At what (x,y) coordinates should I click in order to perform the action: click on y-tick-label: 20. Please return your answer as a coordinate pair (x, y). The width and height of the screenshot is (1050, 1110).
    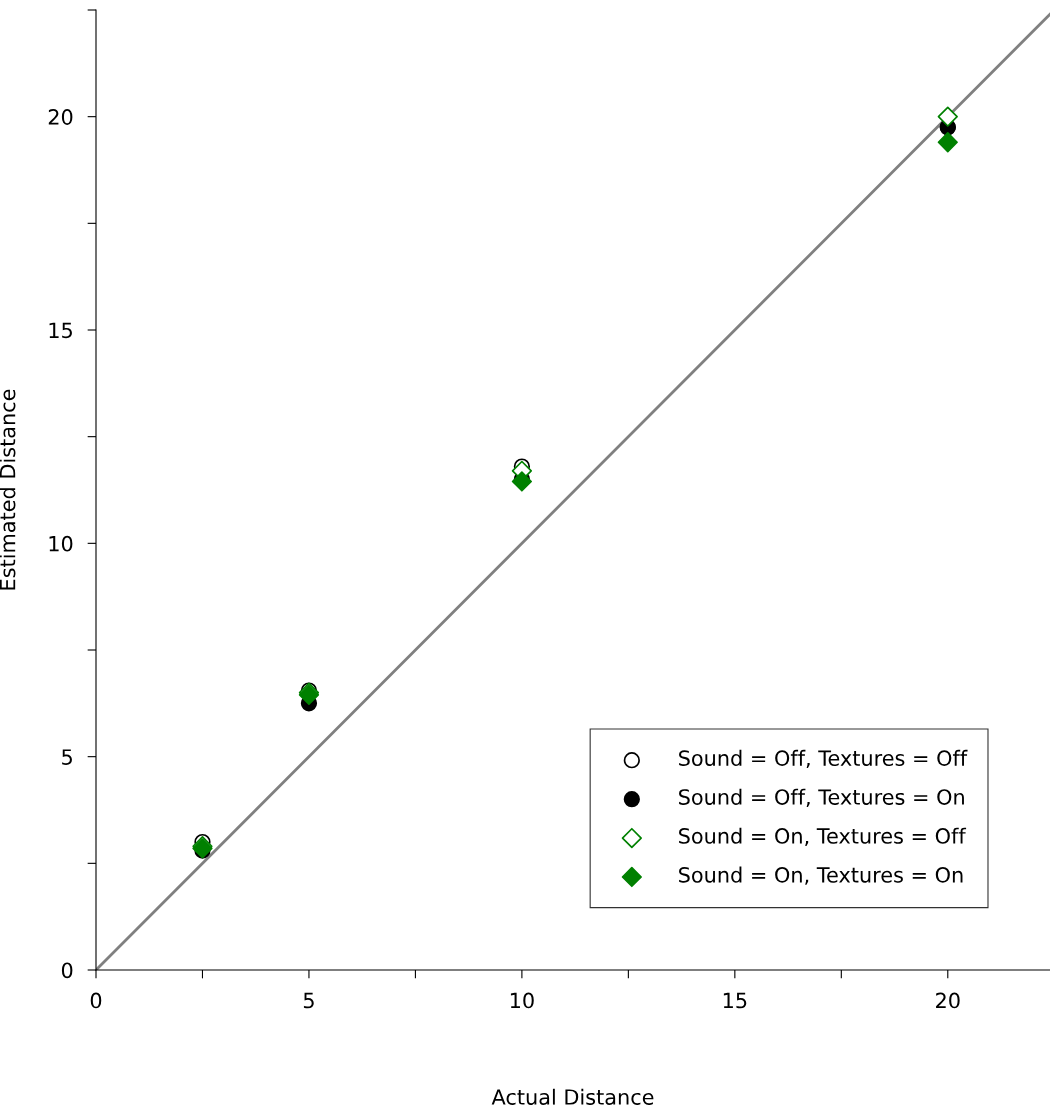
    Looking at the image, I should click on (60, 117).